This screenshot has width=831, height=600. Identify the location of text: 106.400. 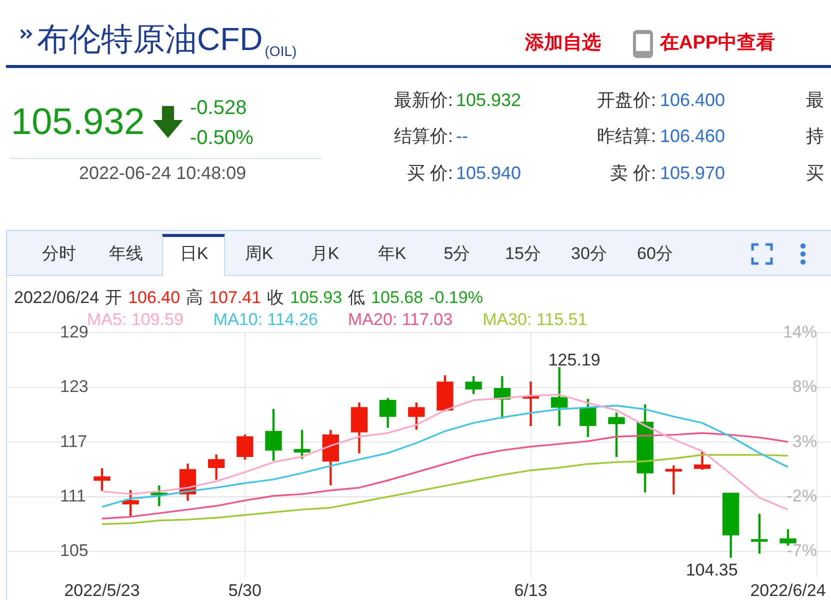
(693, 101).